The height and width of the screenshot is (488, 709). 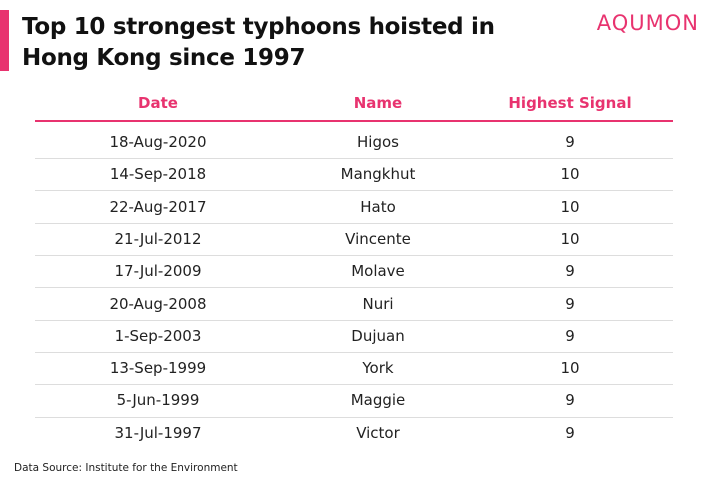 I want to click on table-cell: Hato, so click(x=378, y=206).